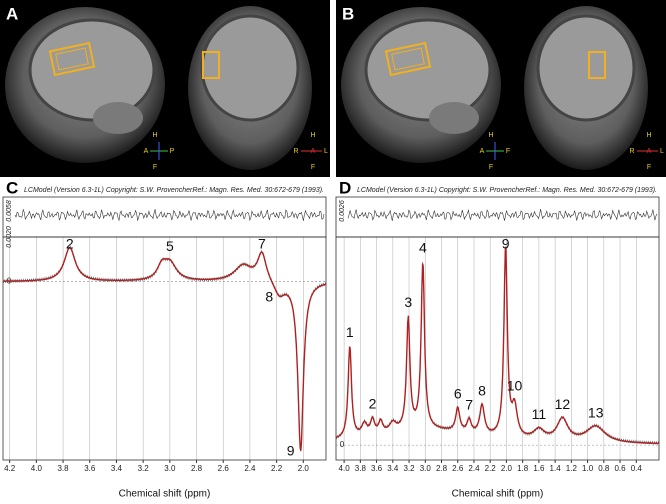 The width and height of the screenshot is (666, 504). Describe the element at coordinates (170, 246) in the screenshot. I see `peak-label: 5` at that location.